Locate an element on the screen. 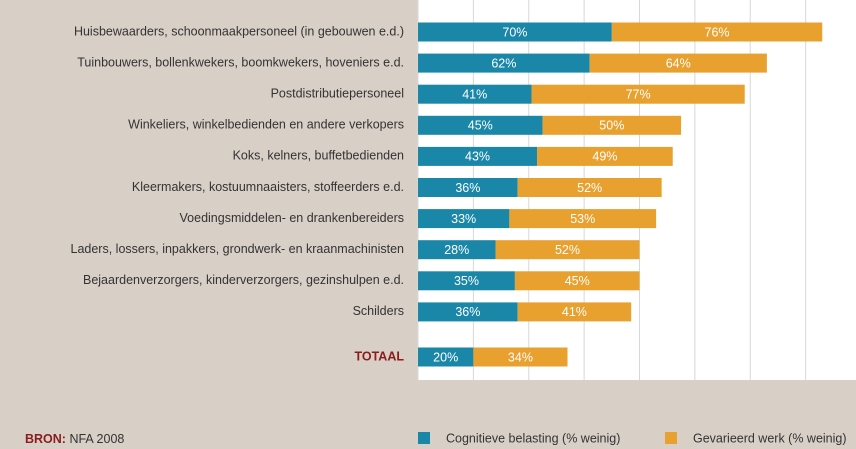 This screenshot has height=449, width=856. source-label: BRON: is located at coordinates (45, 439).